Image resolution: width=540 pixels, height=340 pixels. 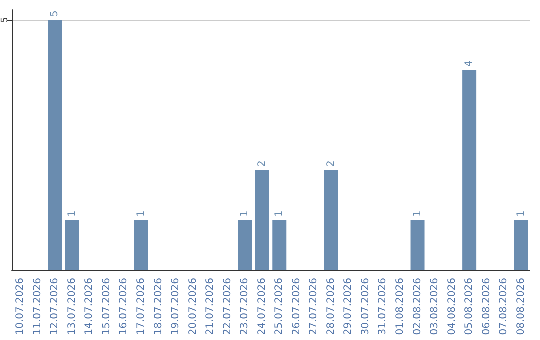 I want to click on x-tick-label: 28.07.2026, so click(x=331, y=307).